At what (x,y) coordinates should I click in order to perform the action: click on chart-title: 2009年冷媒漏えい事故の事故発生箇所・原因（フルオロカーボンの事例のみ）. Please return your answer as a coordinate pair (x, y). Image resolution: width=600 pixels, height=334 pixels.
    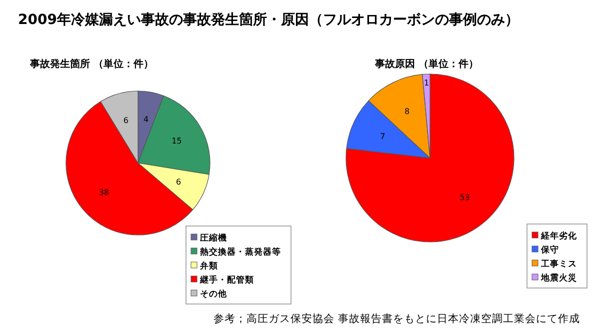
    Looking at the image, I should click on (268, 20).